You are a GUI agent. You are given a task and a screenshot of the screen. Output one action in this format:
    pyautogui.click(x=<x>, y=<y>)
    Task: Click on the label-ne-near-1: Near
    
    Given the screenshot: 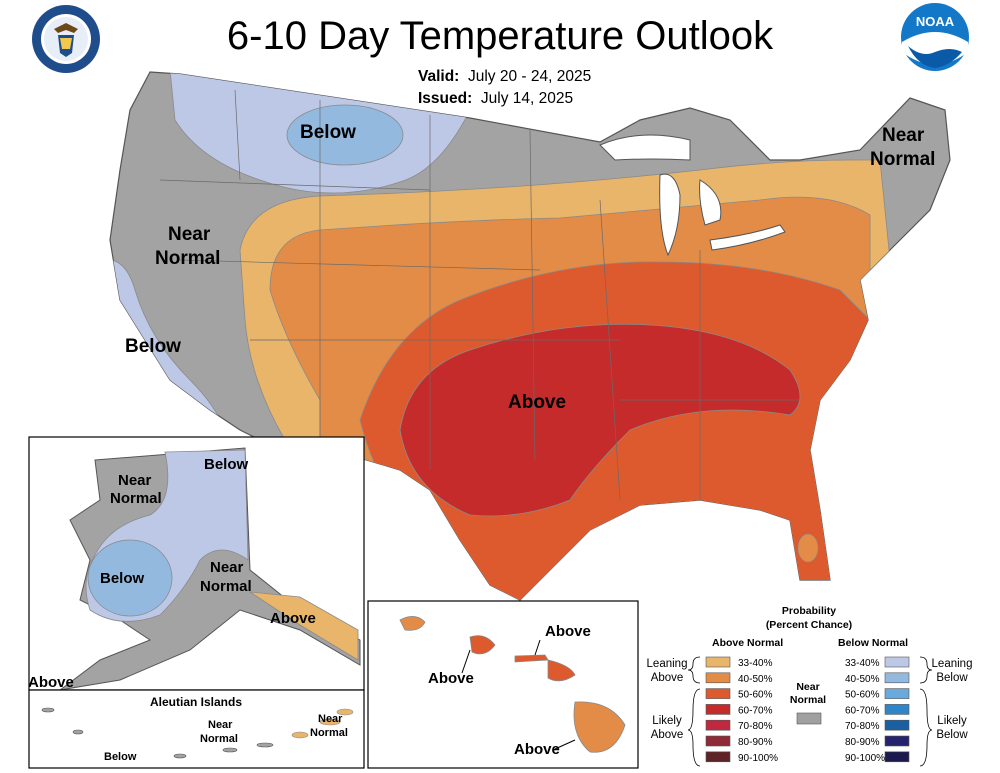 What is the action you would take?
    pyautogui.click(x=903, y=135)
    